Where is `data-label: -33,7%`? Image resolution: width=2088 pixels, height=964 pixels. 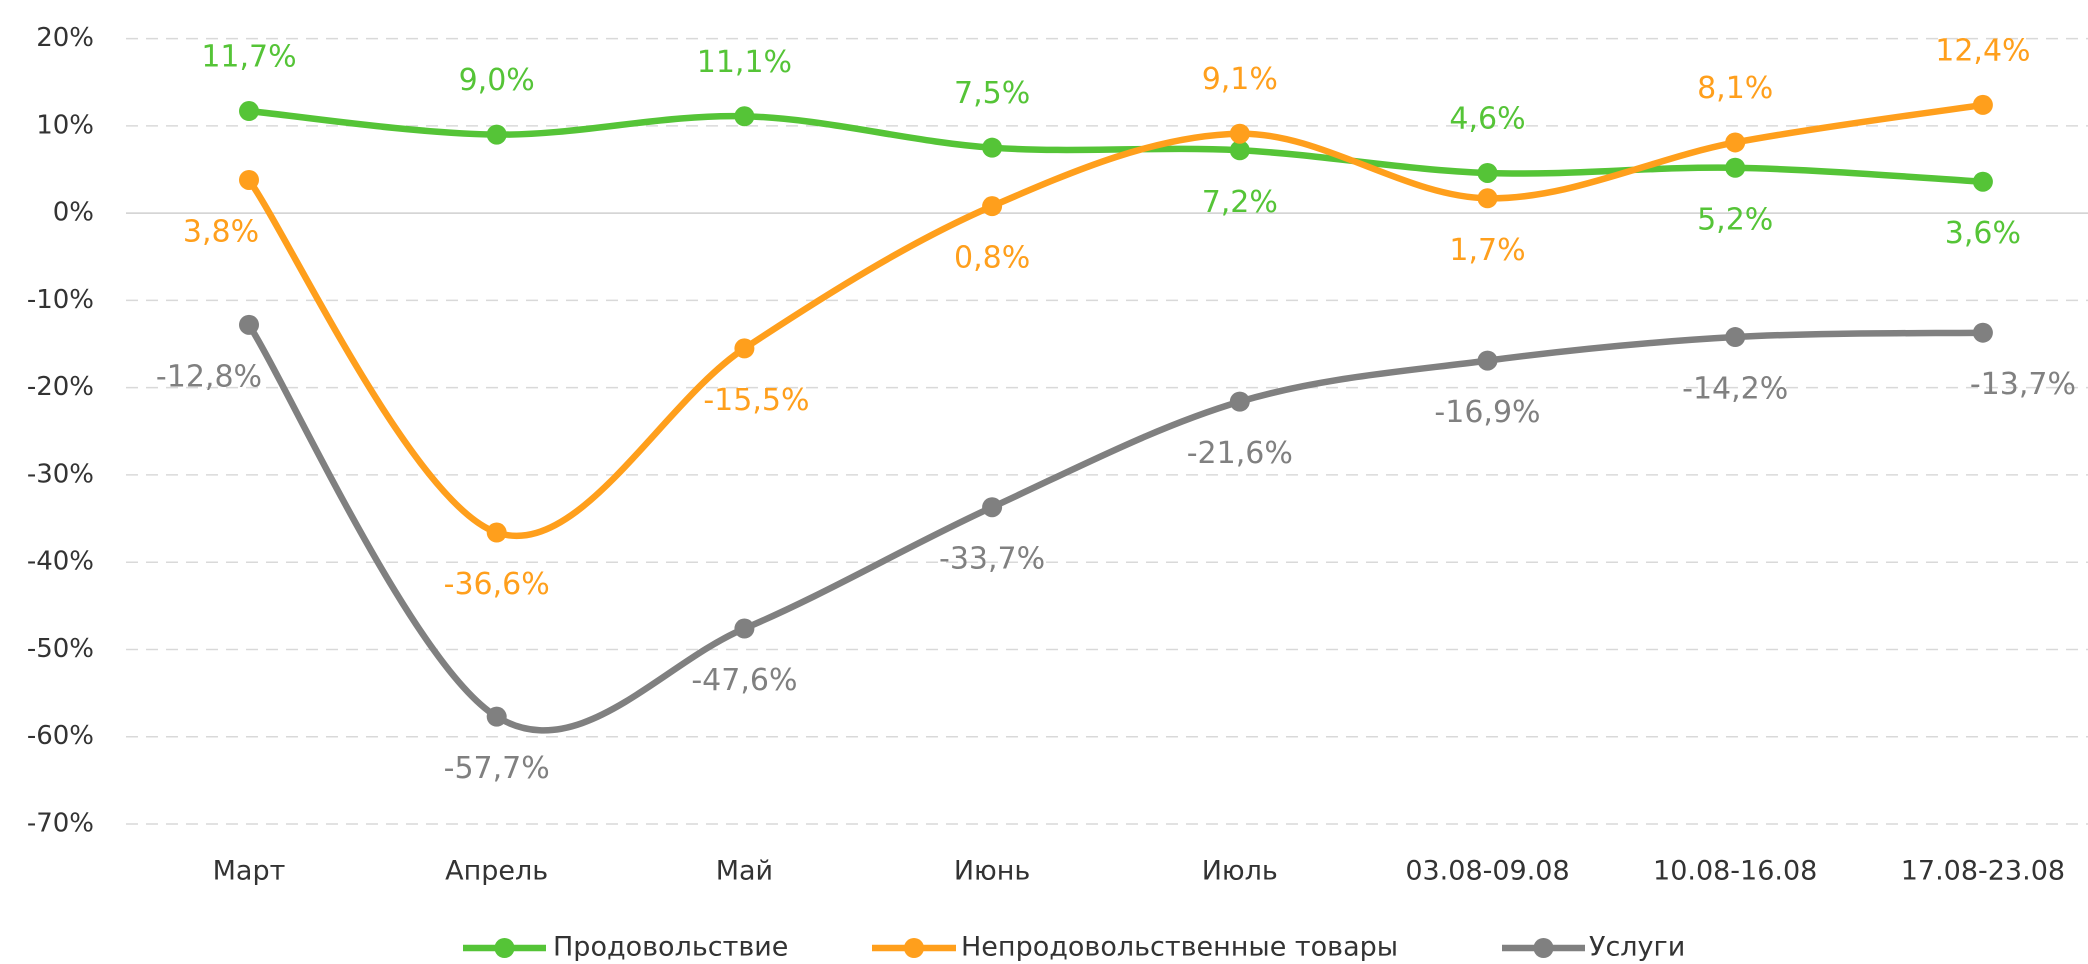
data-label: -33,7% is located at coordinates (992, 559).